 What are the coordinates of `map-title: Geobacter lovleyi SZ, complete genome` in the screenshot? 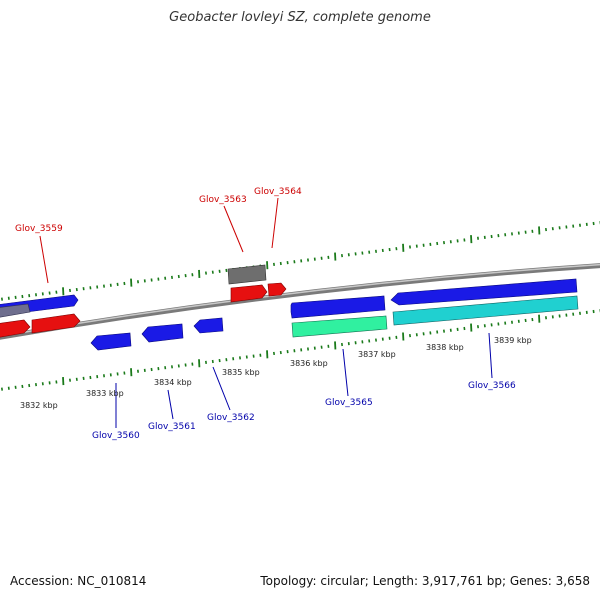 It's located at (300, 17).